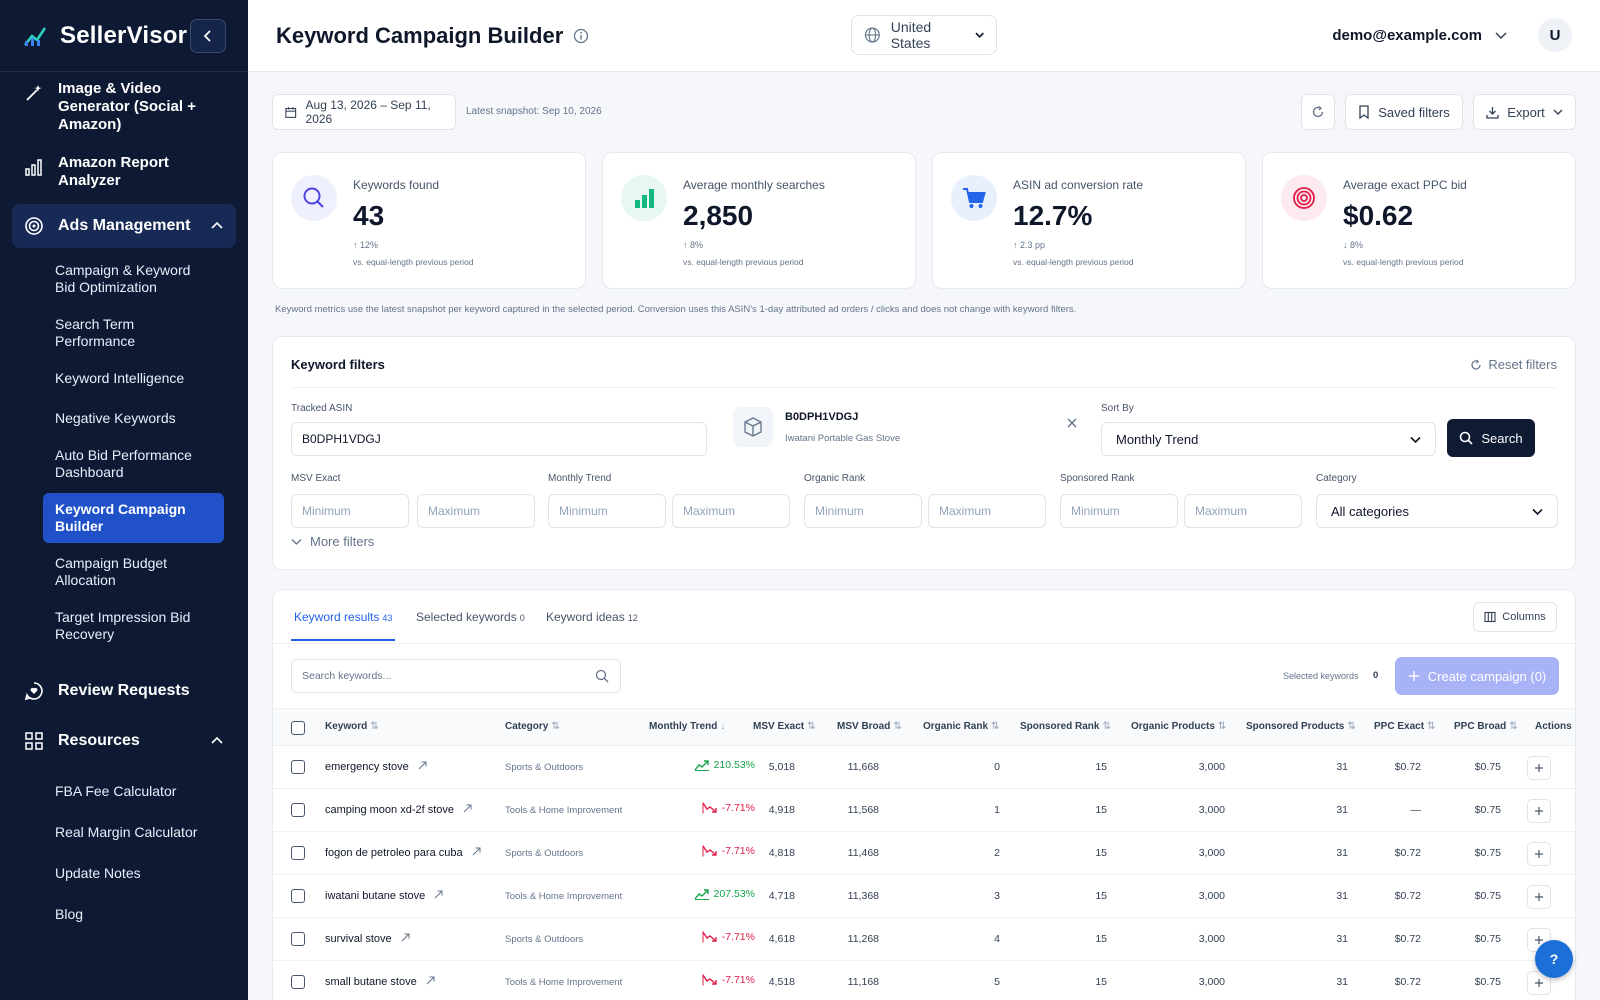 This screenshot has height=1000, width=1600. What do you see at coordinates (1268, 439) in the screenshot?
I see `sort-by-select: Monthly Trend` at bounding box center [1268, 439].